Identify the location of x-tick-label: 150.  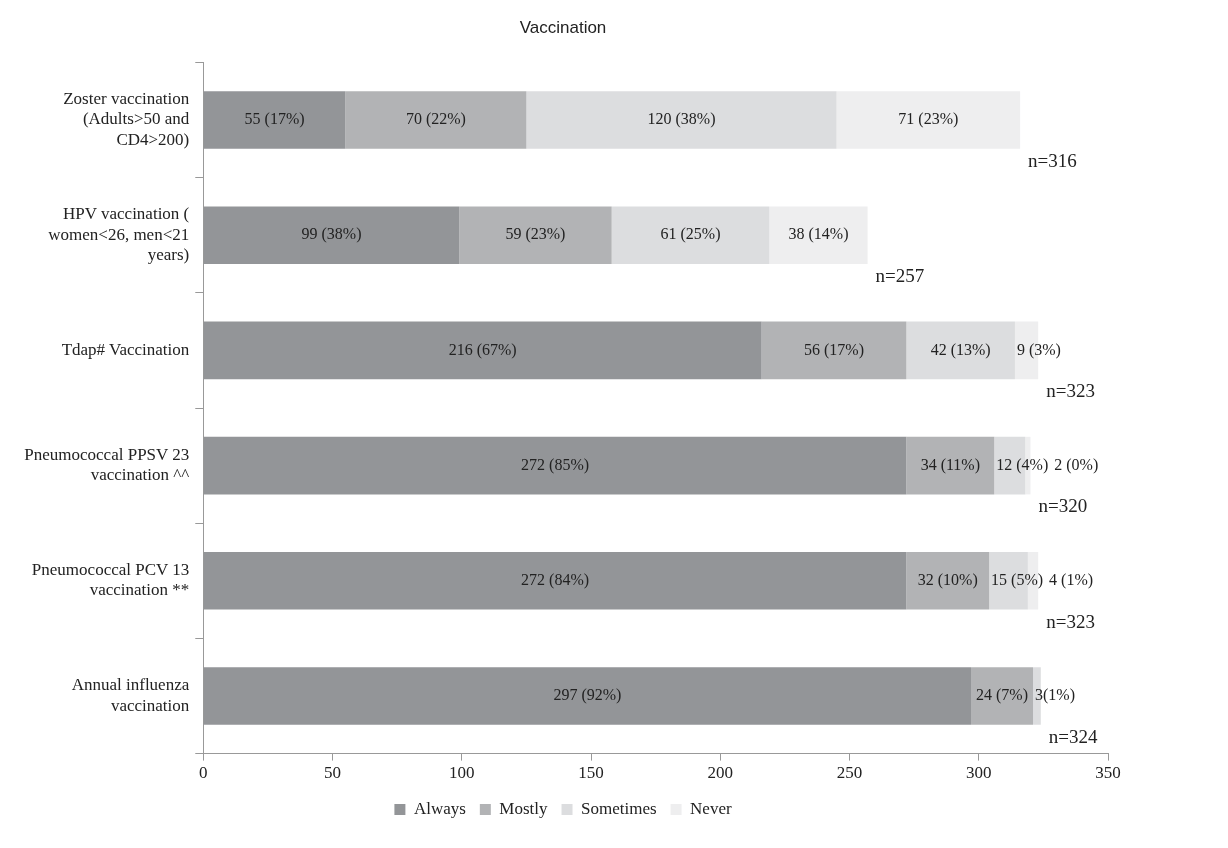
(591, 773).